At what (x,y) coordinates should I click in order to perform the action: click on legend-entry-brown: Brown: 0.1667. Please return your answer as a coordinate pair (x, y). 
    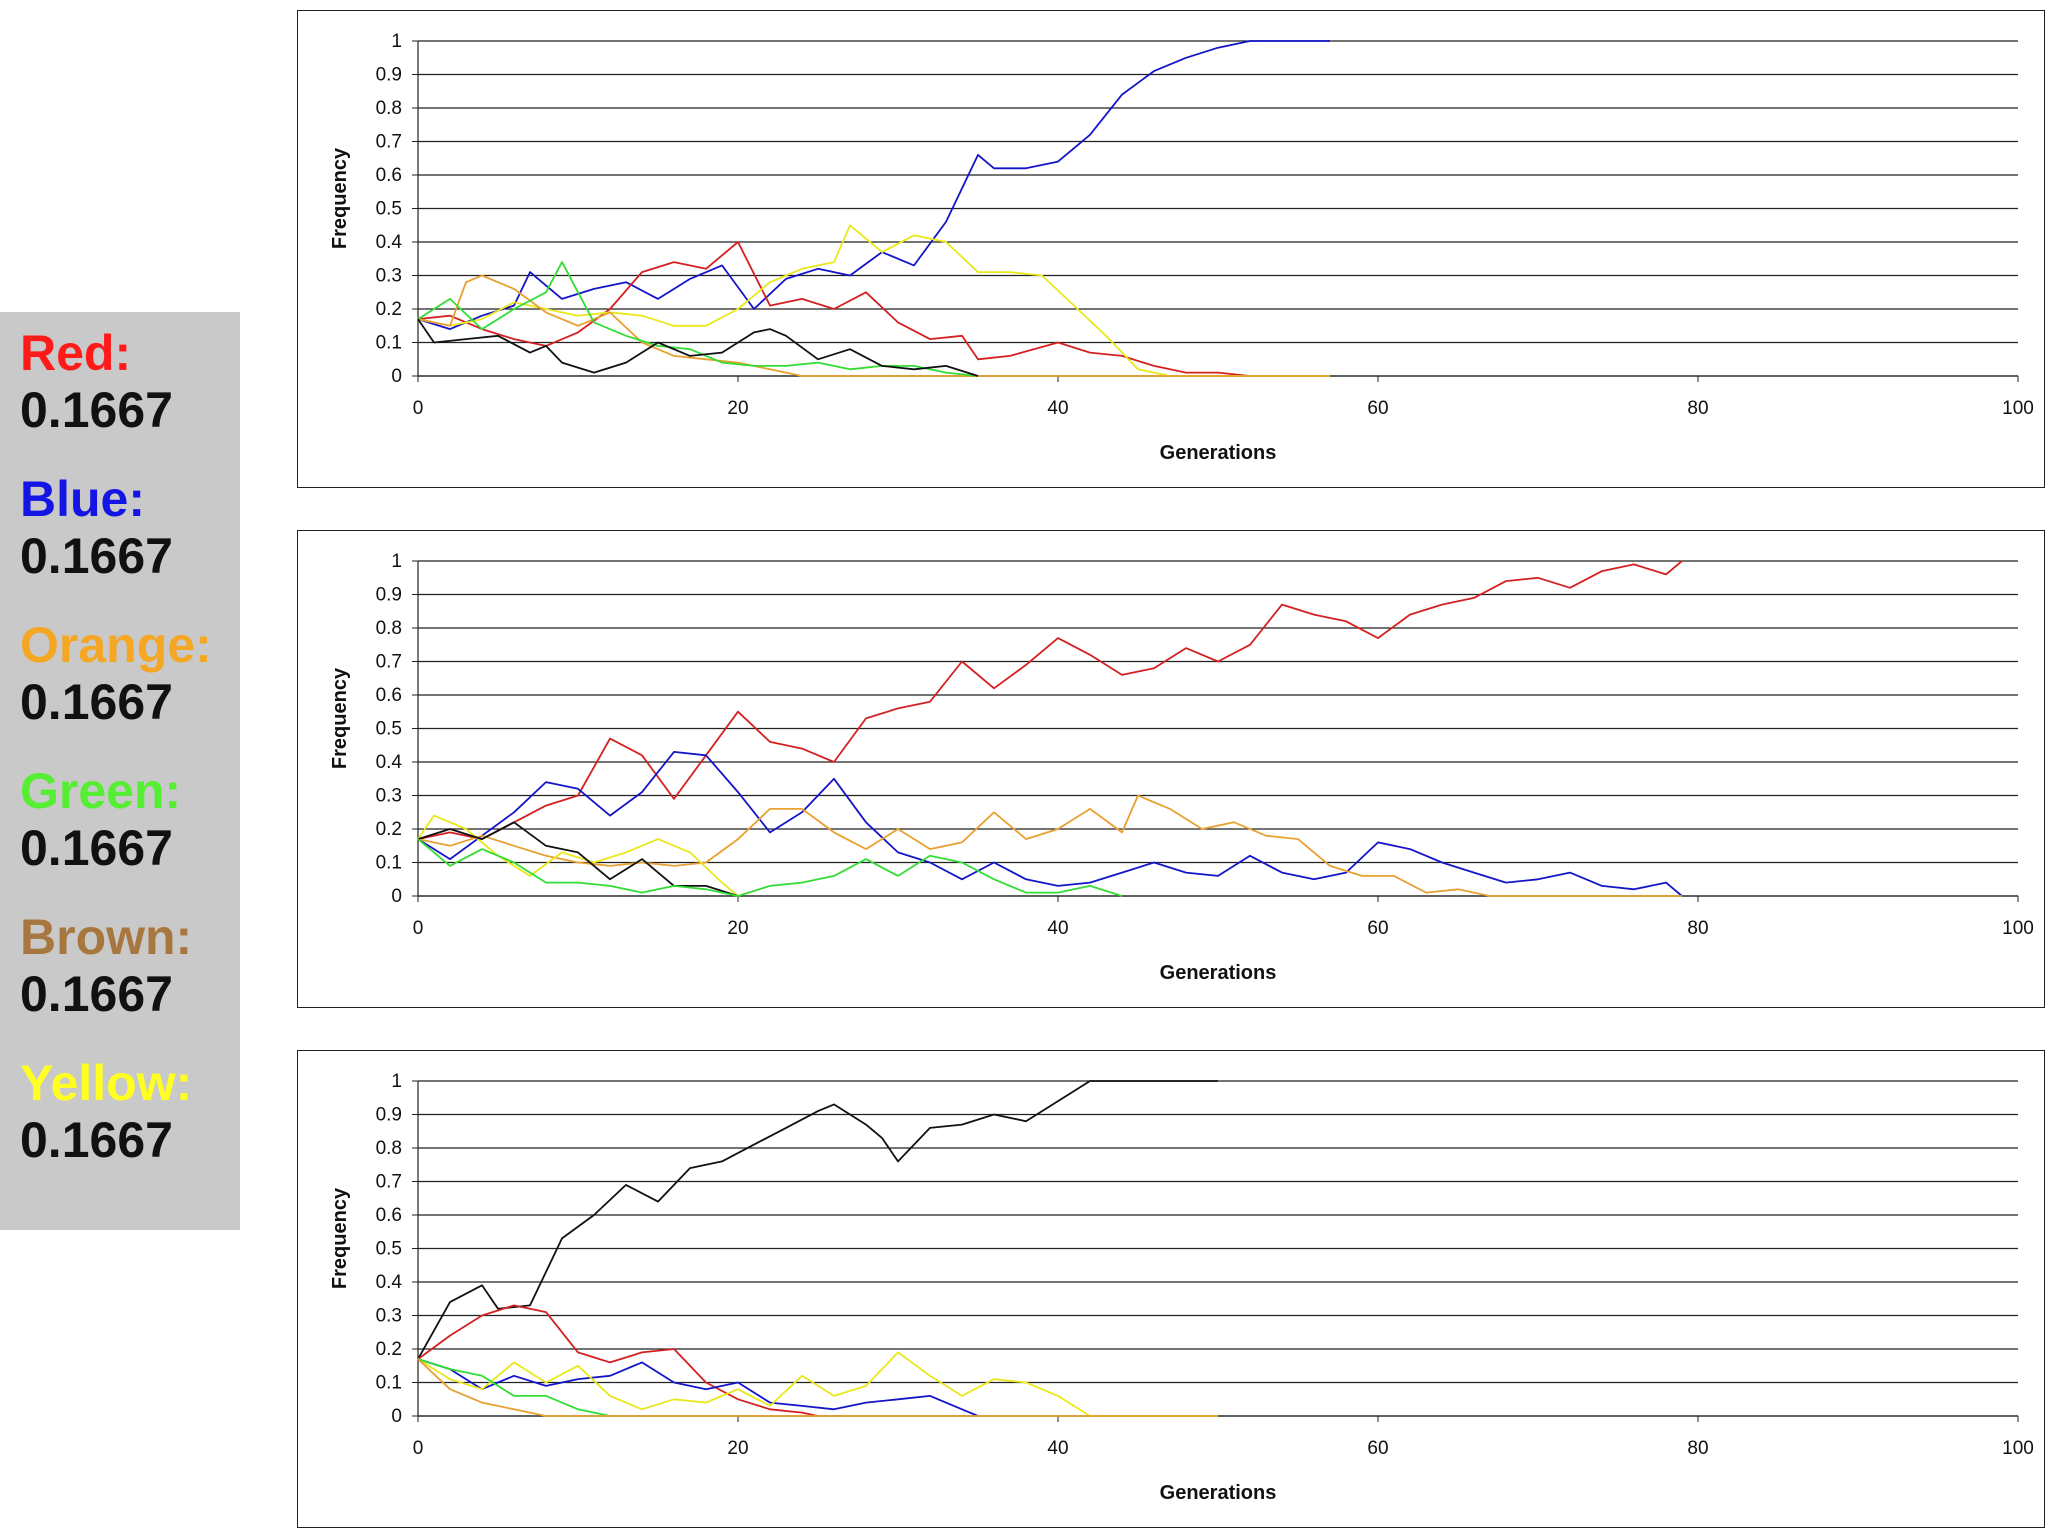
    Looking at the image, I should click on (130, 965).